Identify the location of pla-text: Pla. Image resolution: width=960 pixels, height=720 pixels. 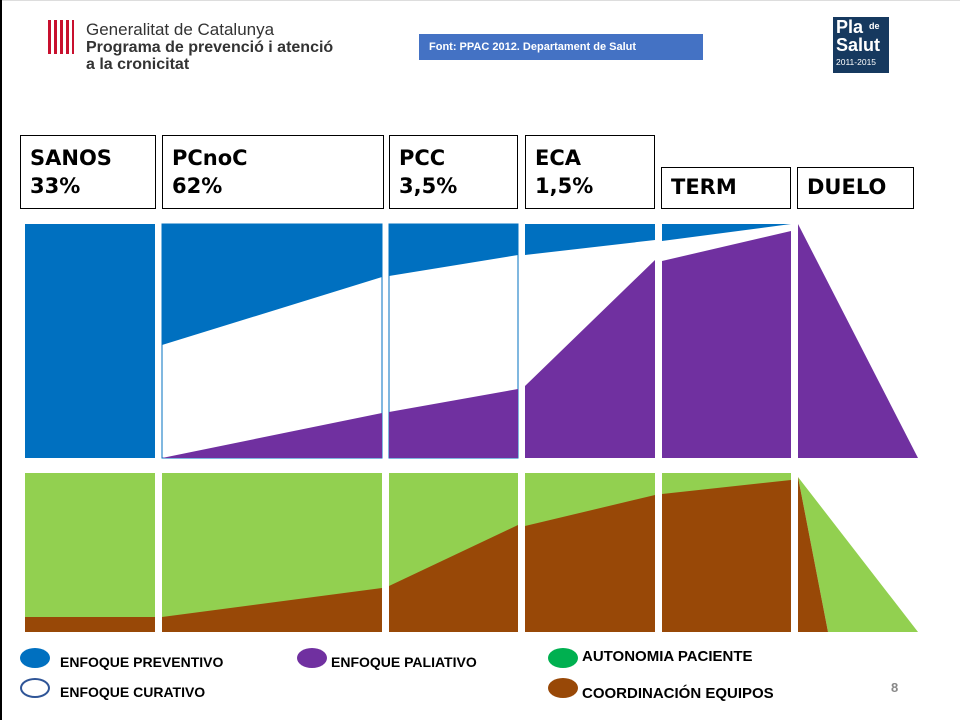
(850, 27).